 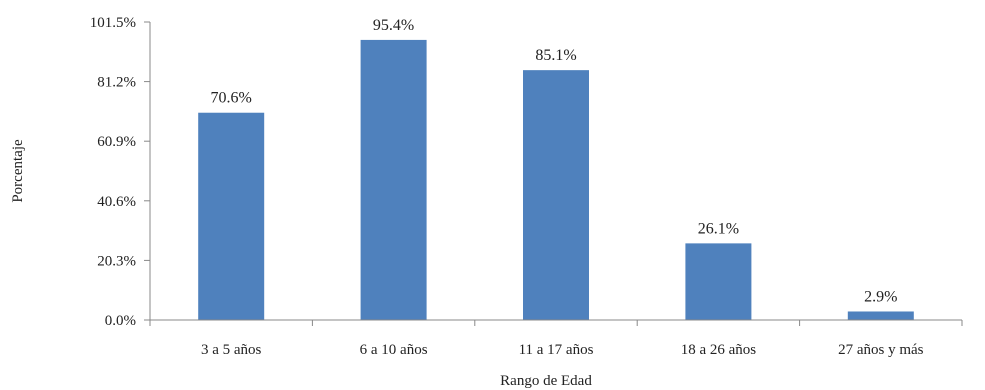 I want to click on x-category-label: 6 a 10 años, so click(x=394, y=350).